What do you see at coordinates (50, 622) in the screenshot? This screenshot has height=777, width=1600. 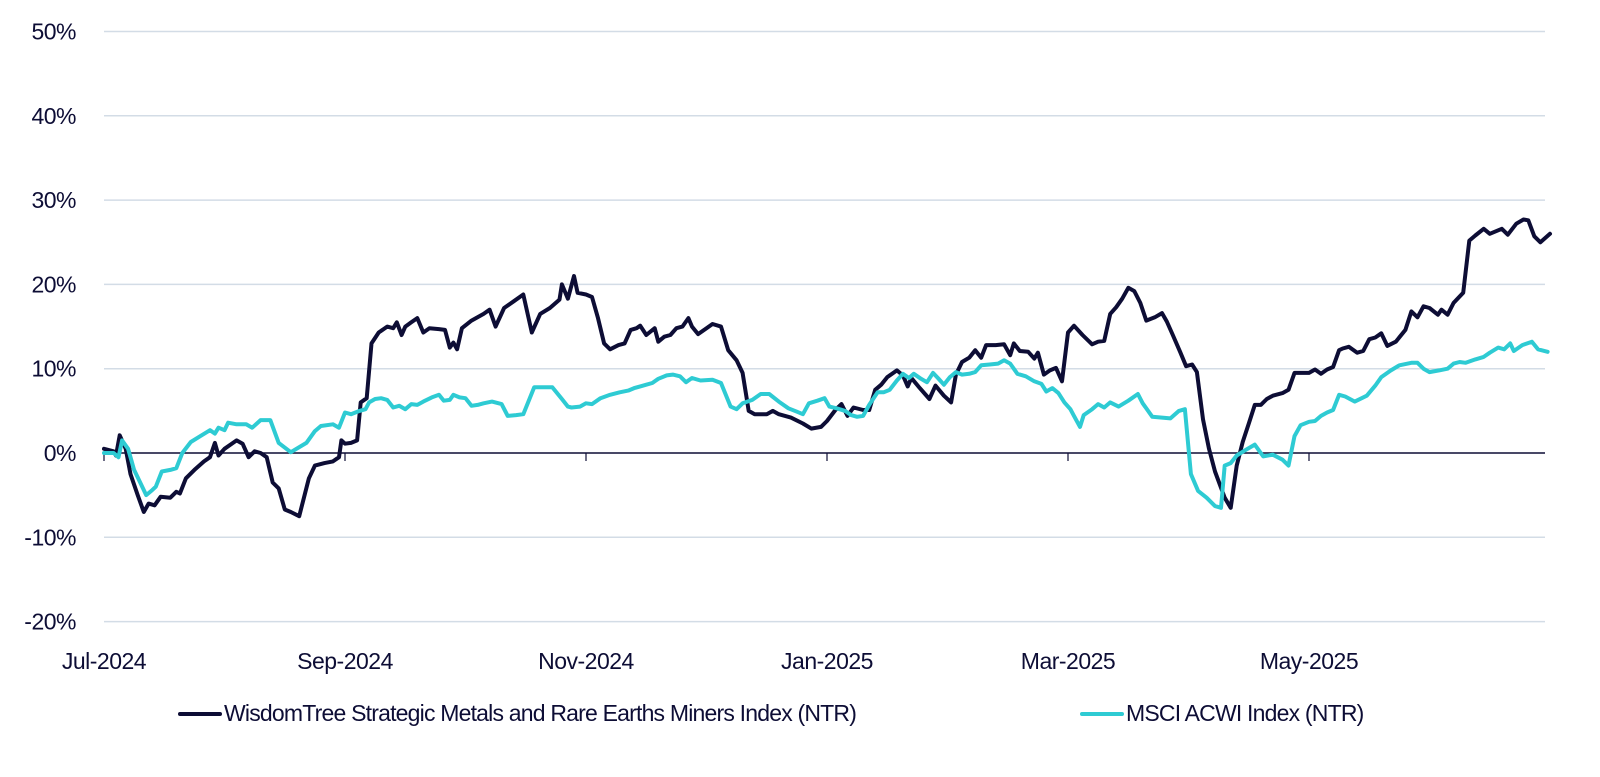 I see `y-tick-label: -20%` at bounding box center [50, 622].